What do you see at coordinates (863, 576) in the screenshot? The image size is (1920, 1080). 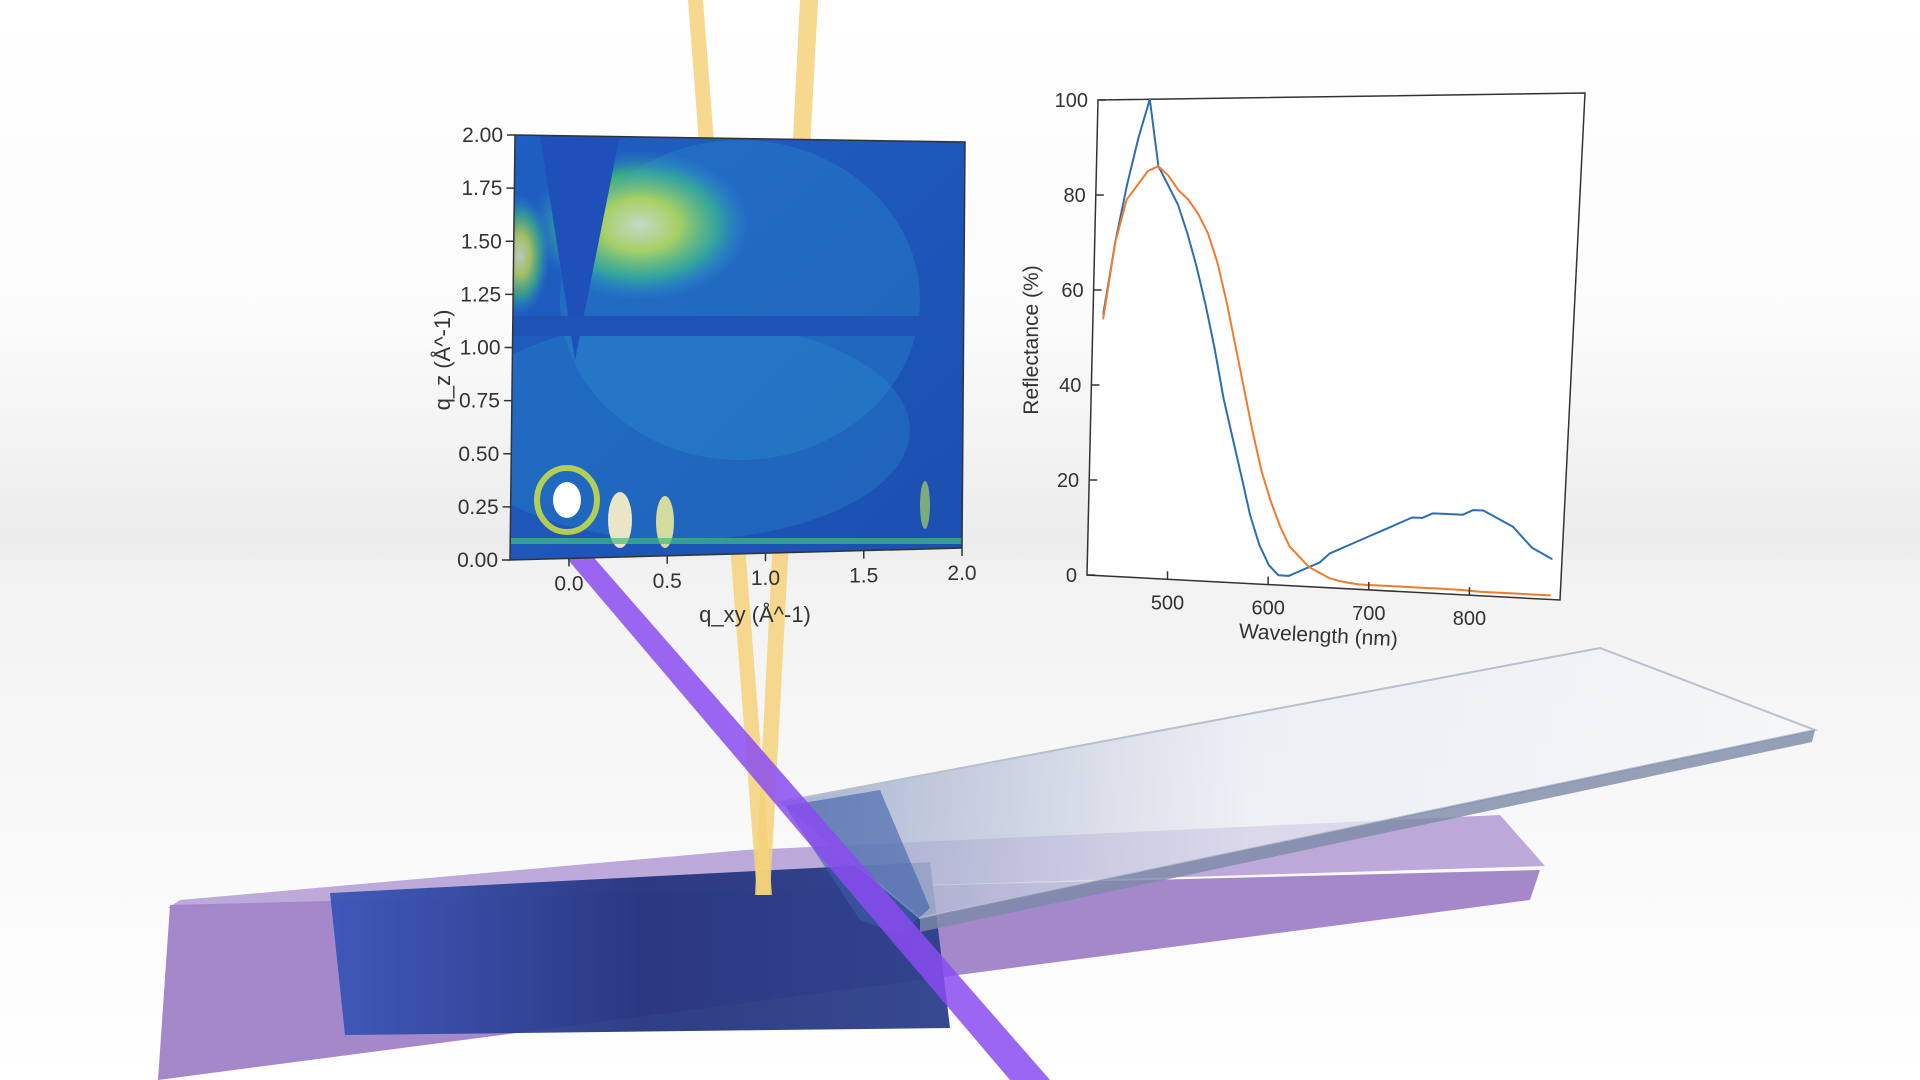 I see `giwaxs-x-tick-label: 1.5` at bounding box center [863, 576].